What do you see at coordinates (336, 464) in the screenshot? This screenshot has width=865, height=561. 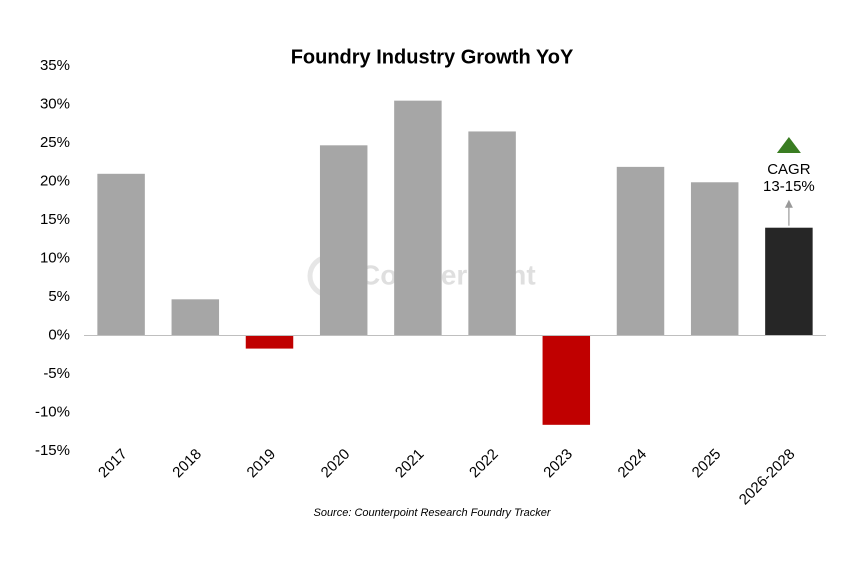 I see `x-tick-label: 2020` at bounding box center [336, 464].